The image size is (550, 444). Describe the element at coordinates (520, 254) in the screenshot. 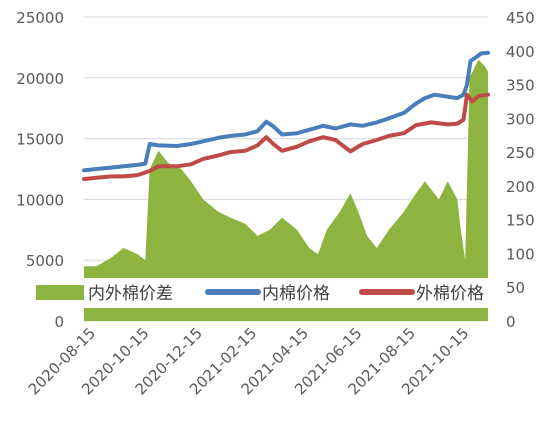

I see `right-tick-label-2: 100` at that location.